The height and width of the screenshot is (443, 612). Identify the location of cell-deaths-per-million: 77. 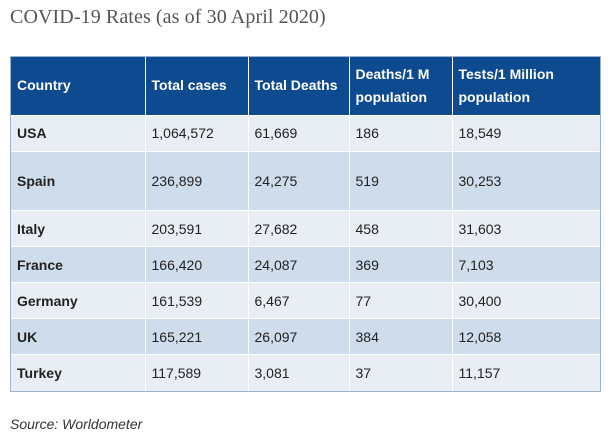
(401, 300).